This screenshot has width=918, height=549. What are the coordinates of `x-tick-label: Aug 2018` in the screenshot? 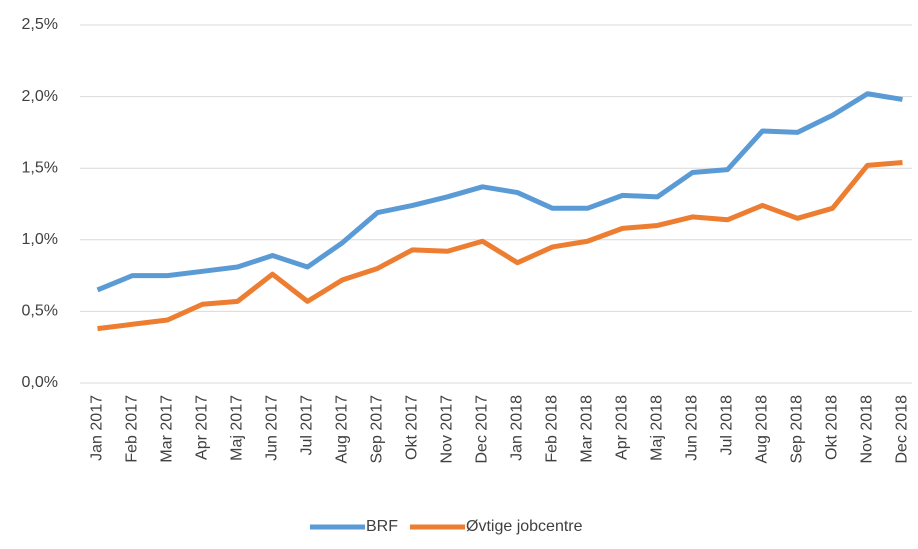 It's located at (762, 429).